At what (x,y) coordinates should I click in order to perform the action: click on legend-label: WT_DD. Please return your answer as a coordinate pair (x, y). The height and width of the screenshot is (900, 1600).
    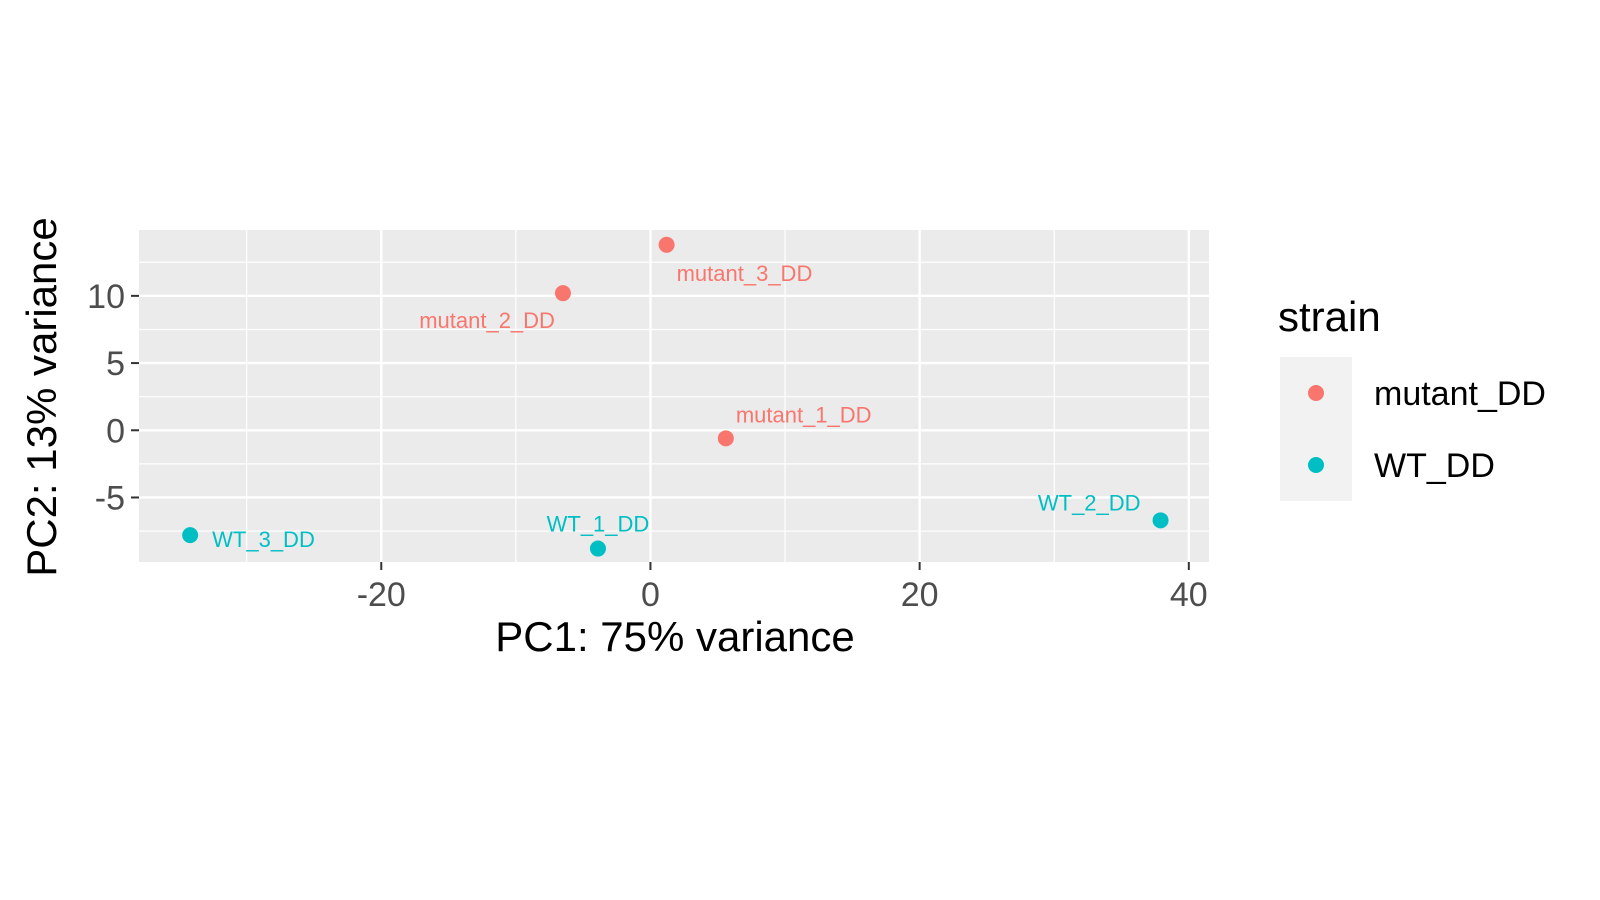
    Looking at the image, I should click on (1434, 466).